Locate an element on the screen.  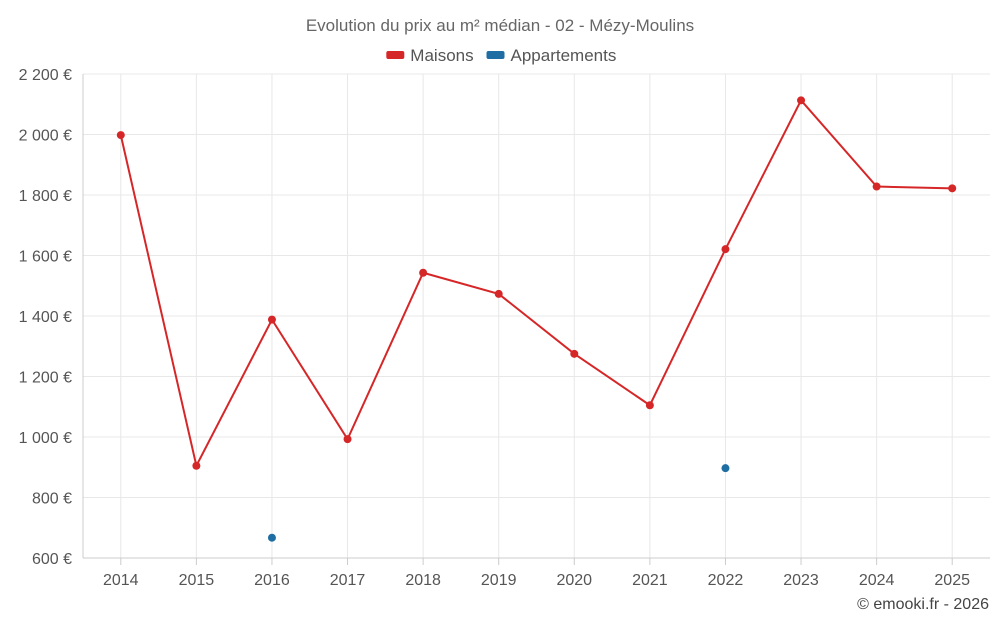
legend: Maisons Appartements is located at coordinates (501, 55).